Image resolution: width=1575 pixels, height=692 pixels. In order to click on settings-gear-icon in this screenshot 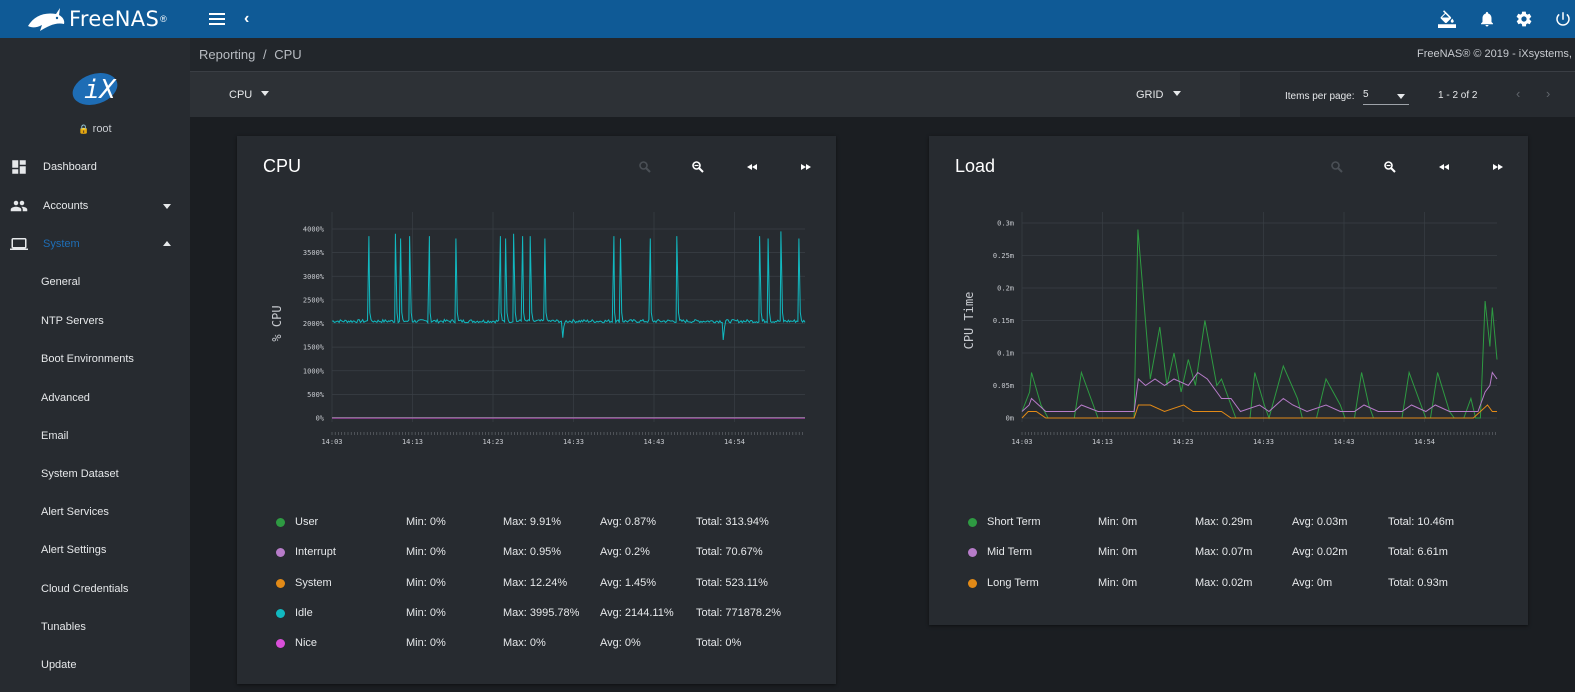, I will do `click(1524, 21)`.